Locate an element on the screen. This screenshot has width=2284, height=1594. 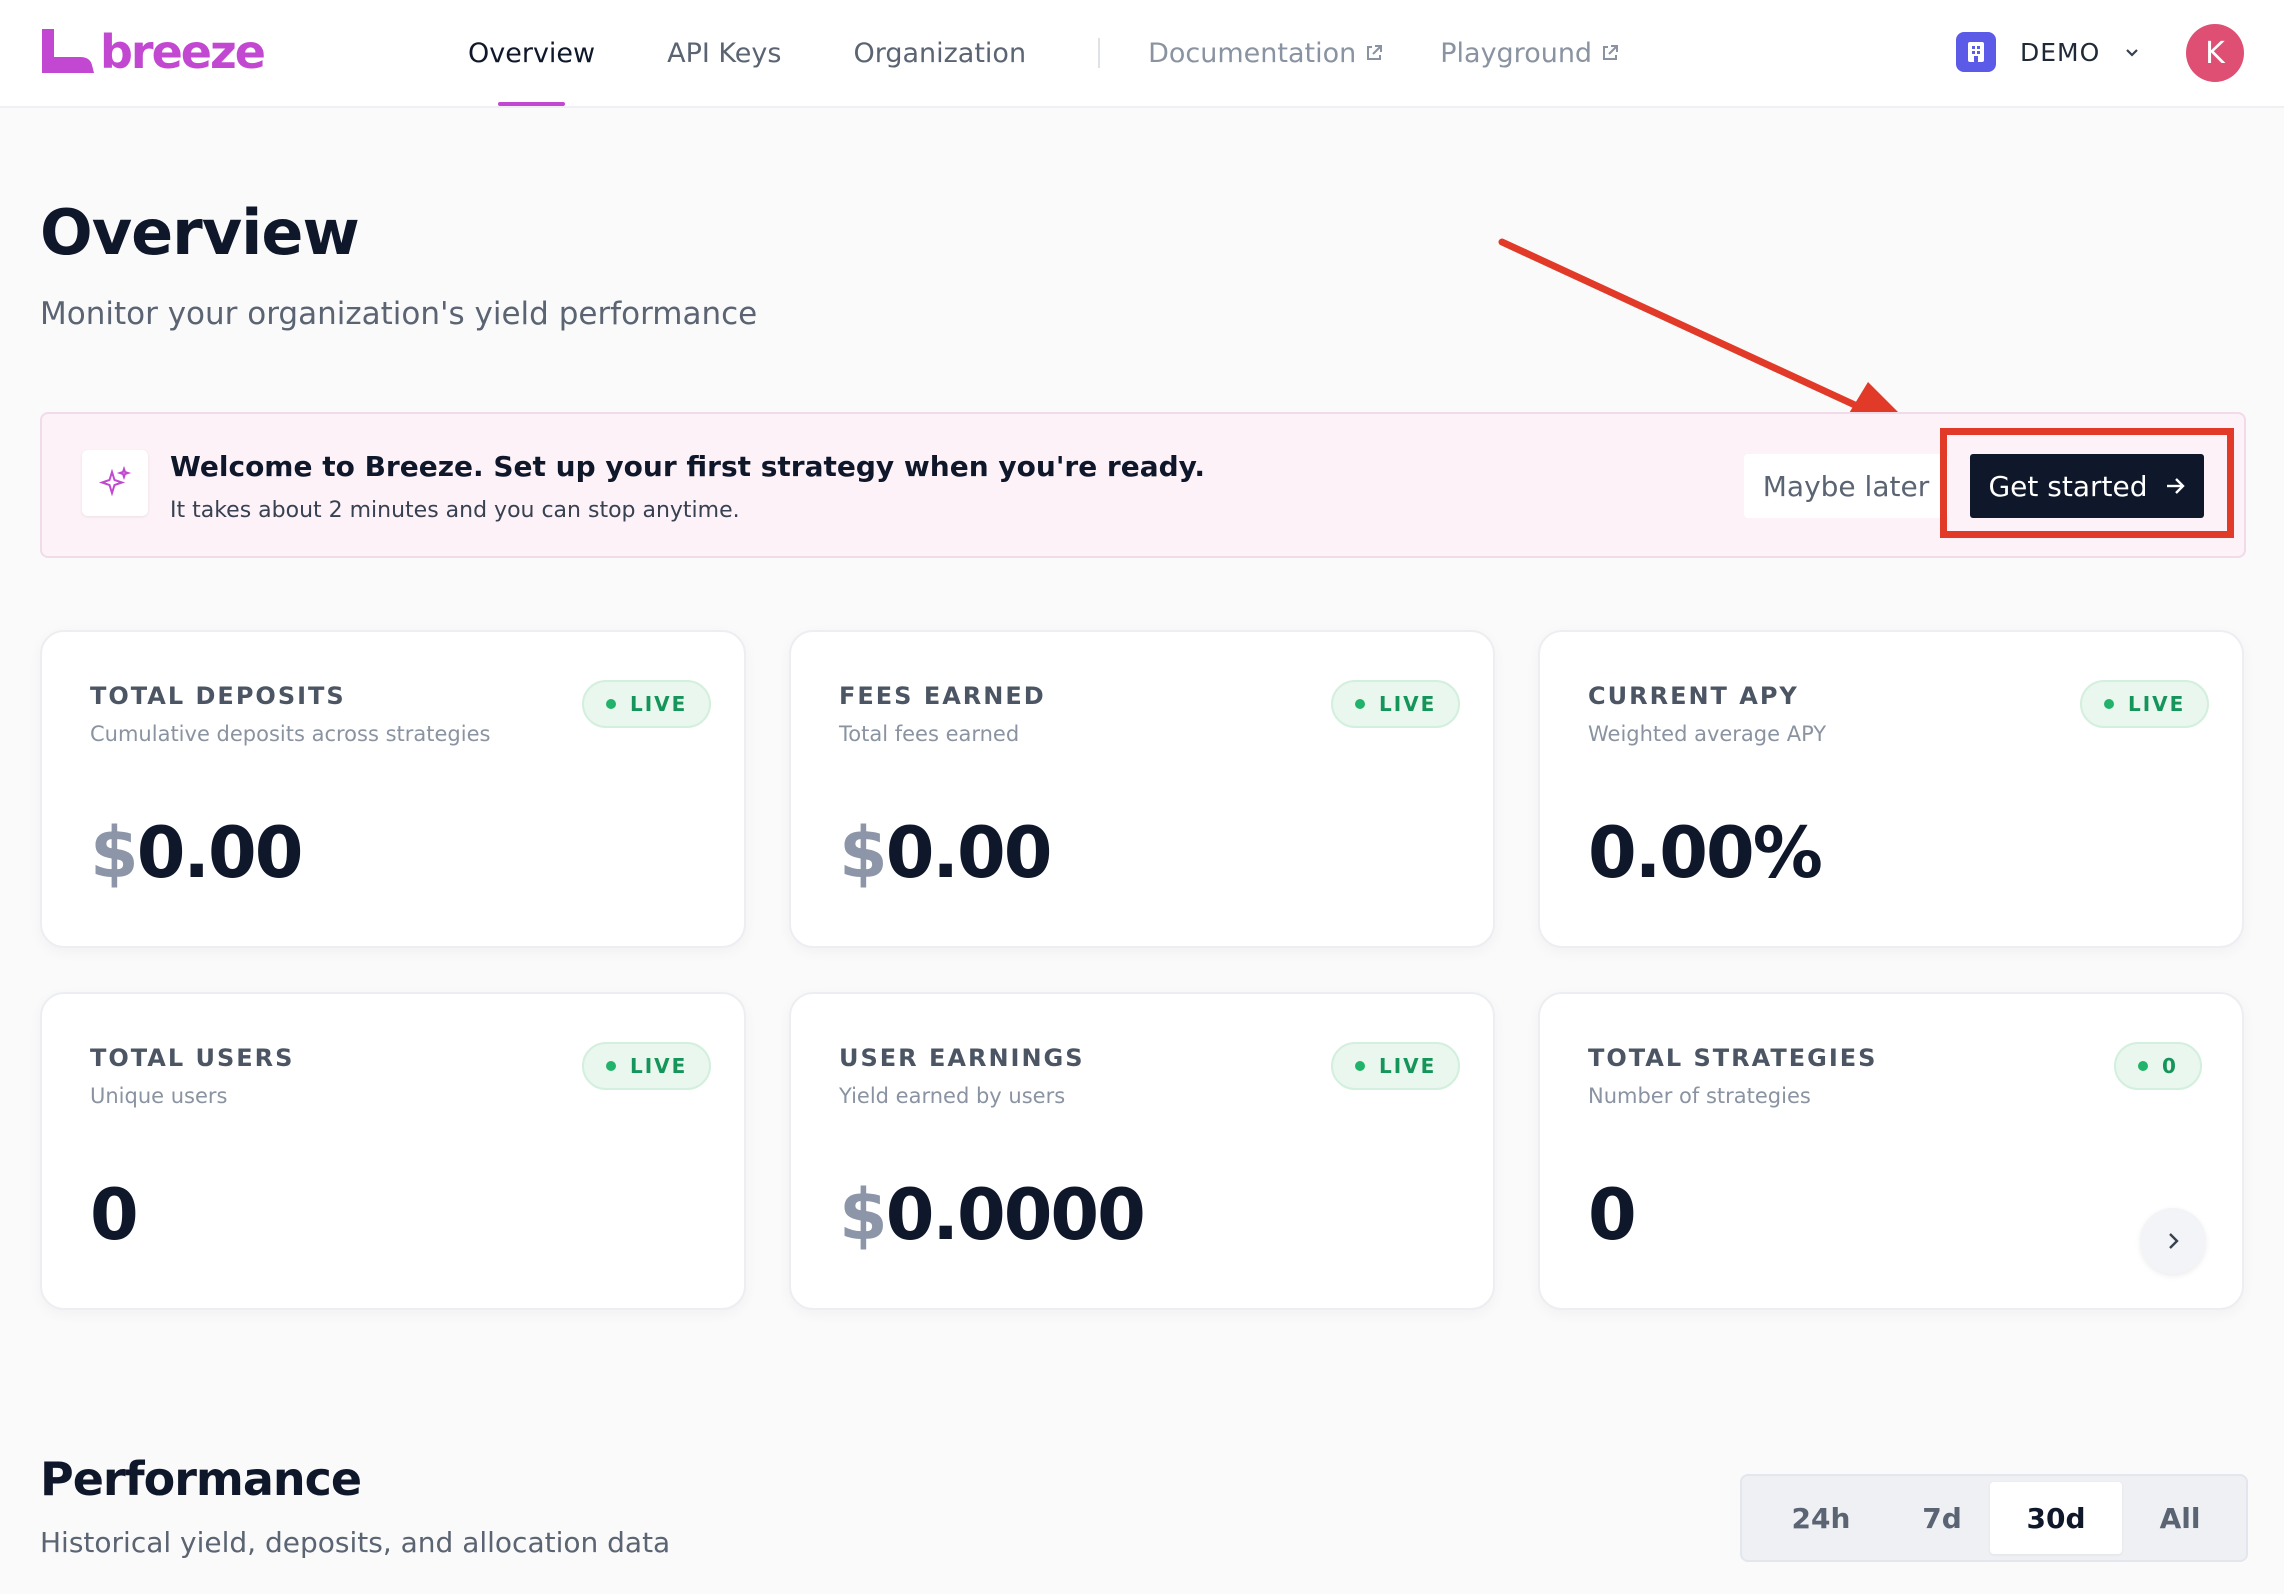
maybe-later-label: Maybe later is located at coordinates (1846, 486).